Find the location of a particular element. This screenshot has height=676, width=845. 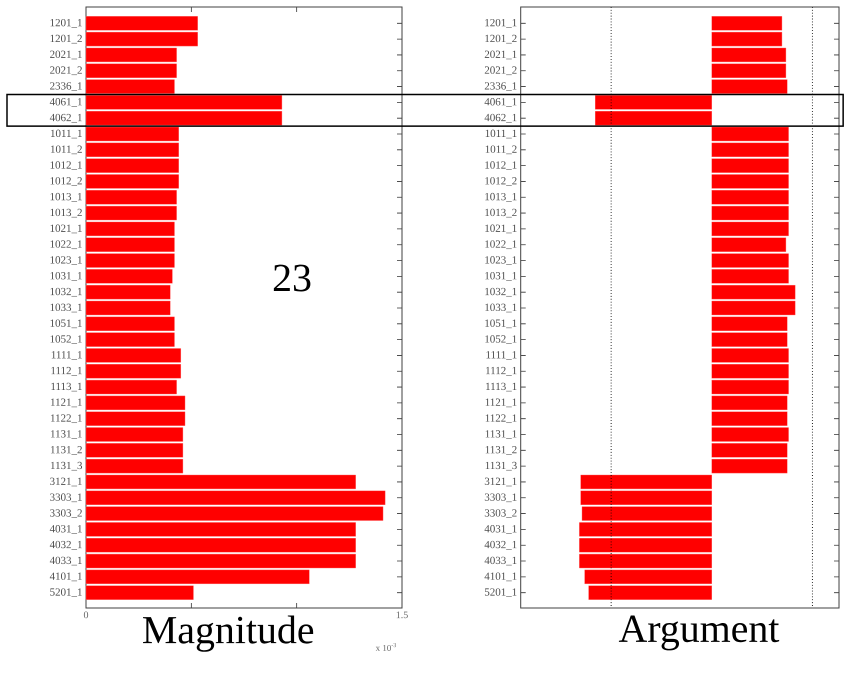

text: x 10$^{-3}$ is located at coordinates (386, 647).